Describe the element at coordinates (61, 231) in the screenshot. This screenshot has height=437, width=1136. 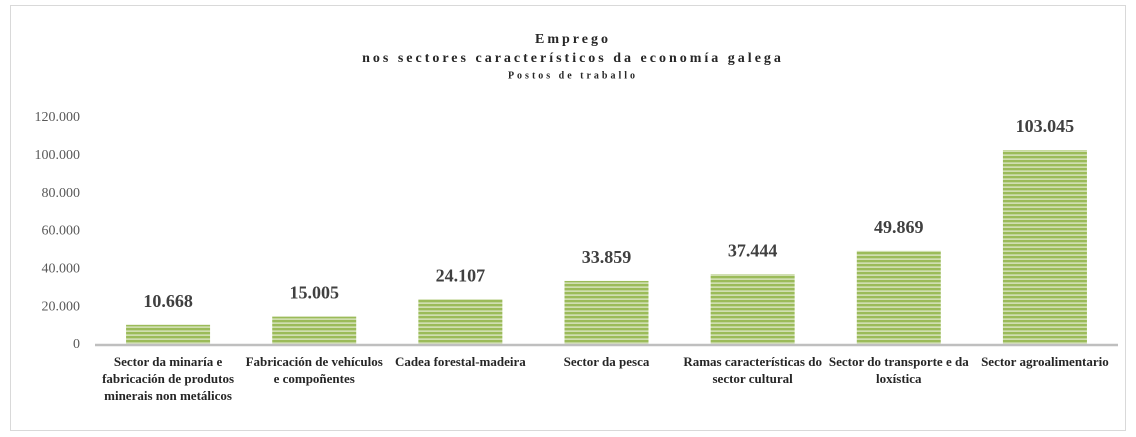
I see `y-tick-label: 60.000` at that location.